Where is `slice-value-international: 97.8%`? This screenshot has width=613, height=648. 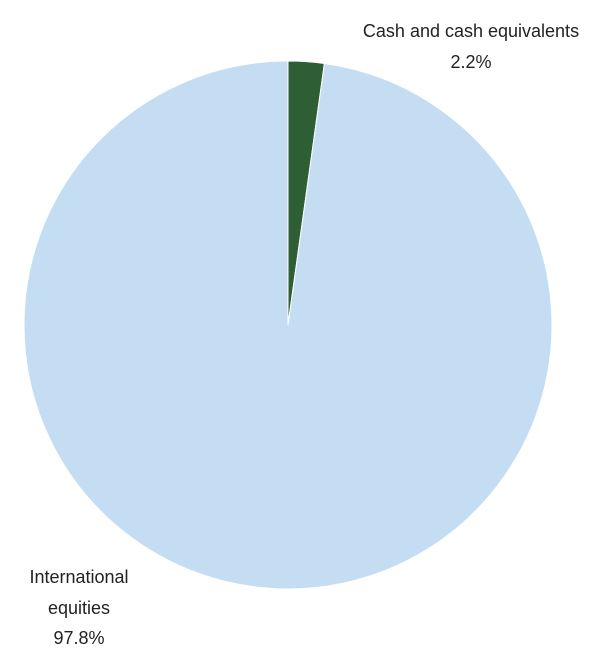 slice-value-international: 97.8% is located at coordinates (78, 638).